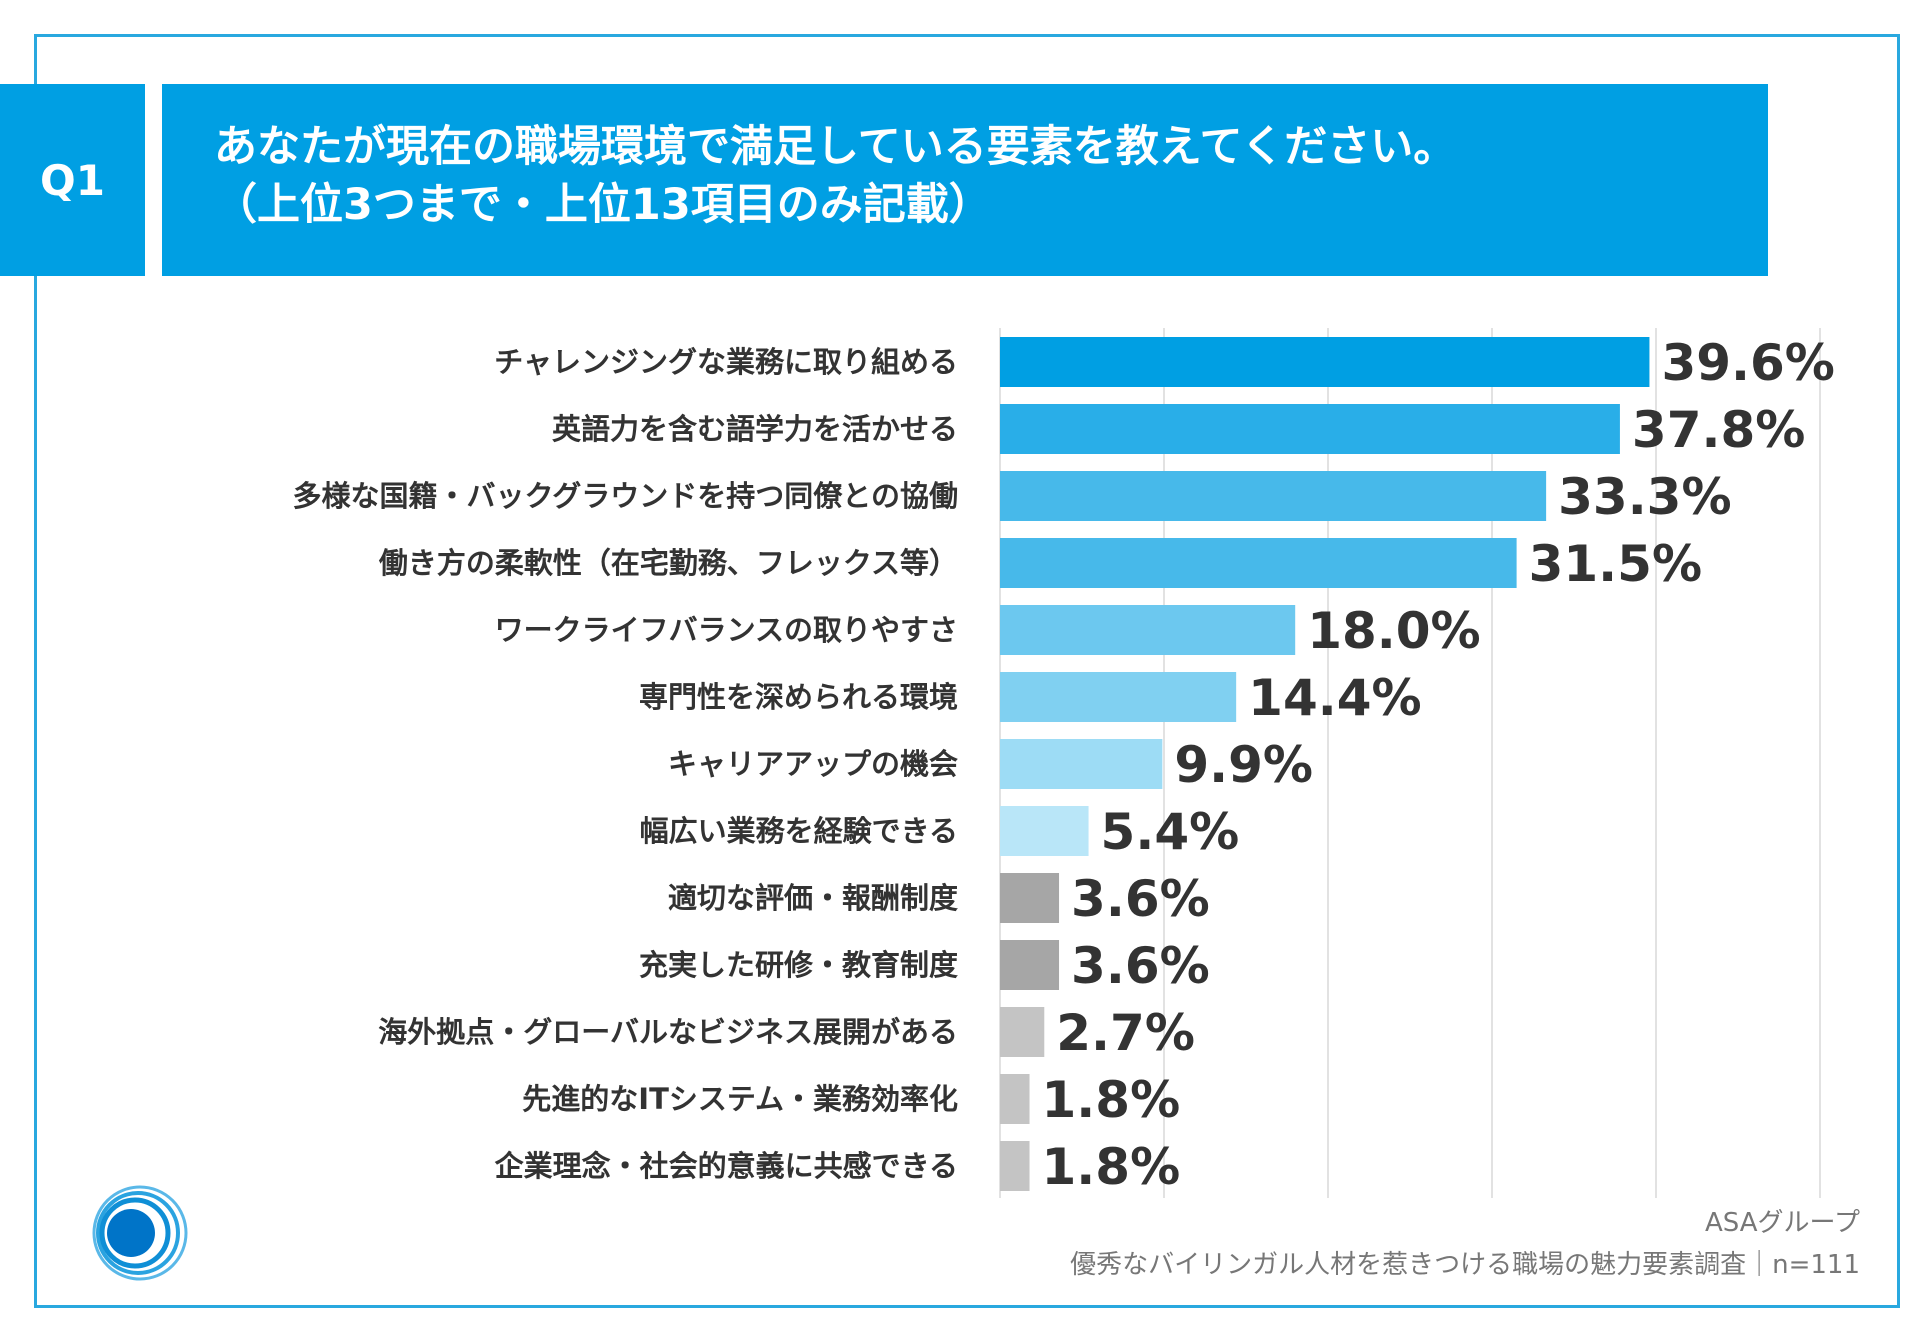 The height and width of the screenshot is (1338, 1932). Describe the element at coordinates (625, 496) in the screenshot. I see `category-label-3: 多様な国籍・バックグラウンドを持つ同僚との協働` at that location.